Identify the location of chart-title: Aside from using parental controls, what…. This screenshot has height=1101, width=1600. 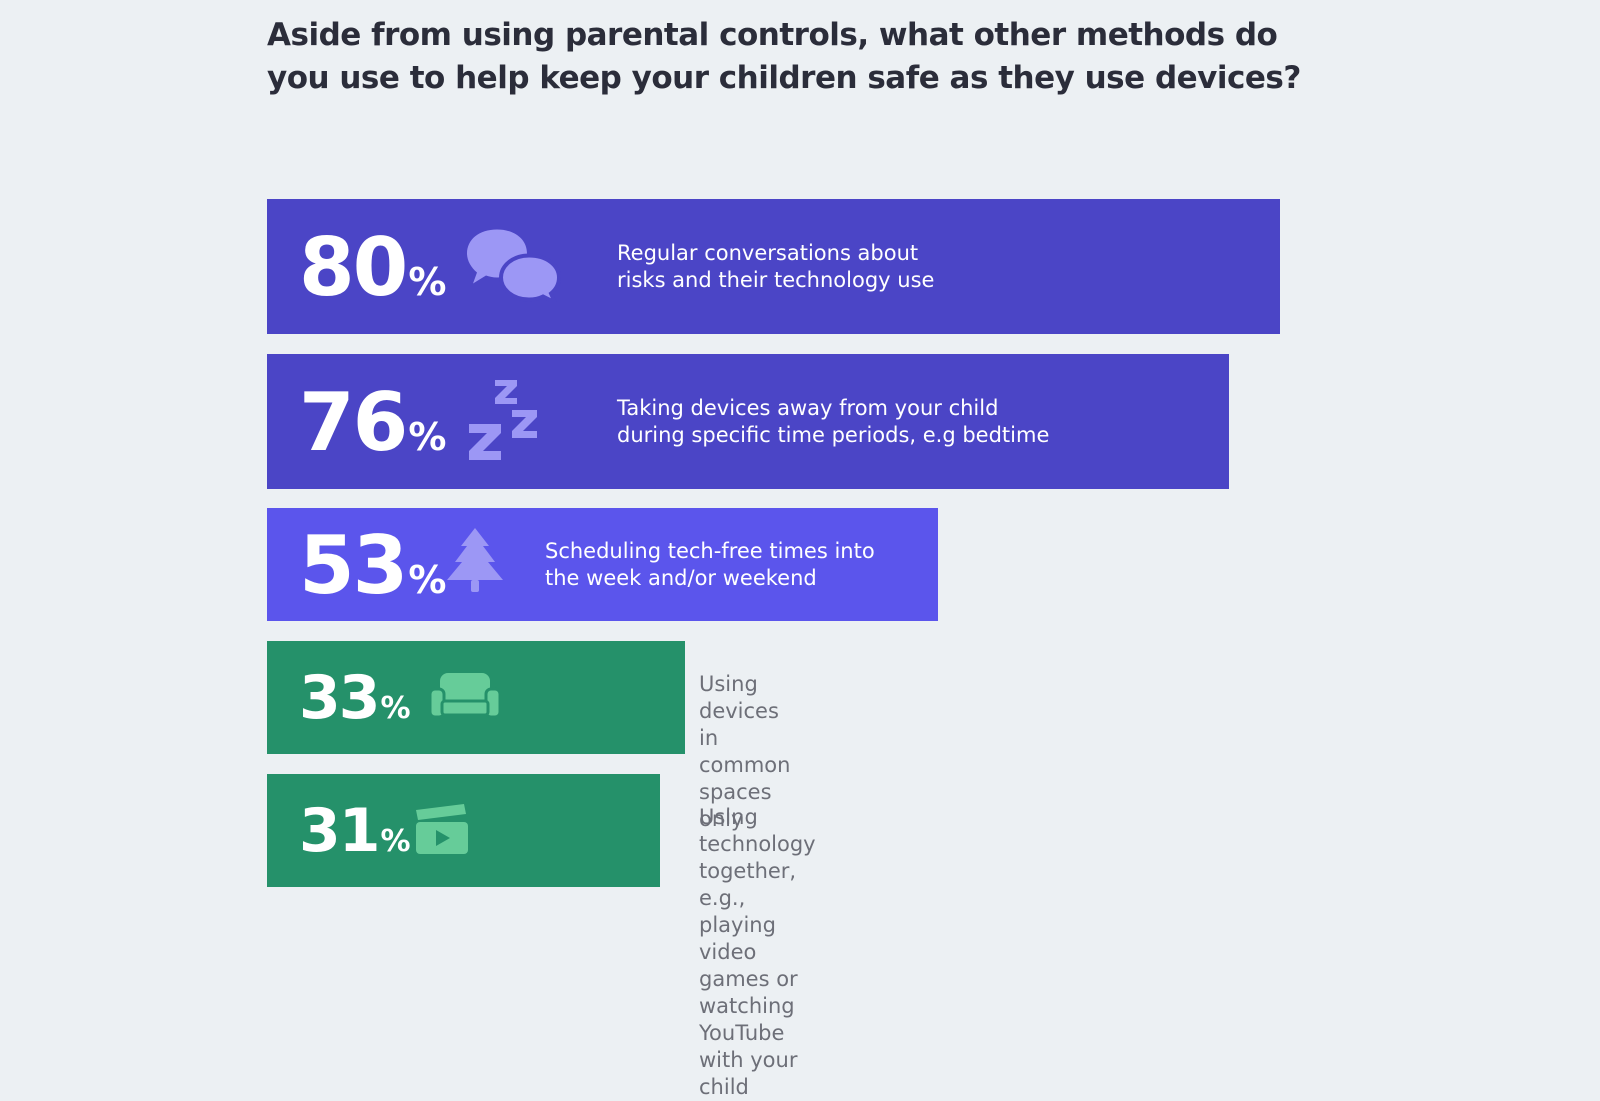
(784, 56).